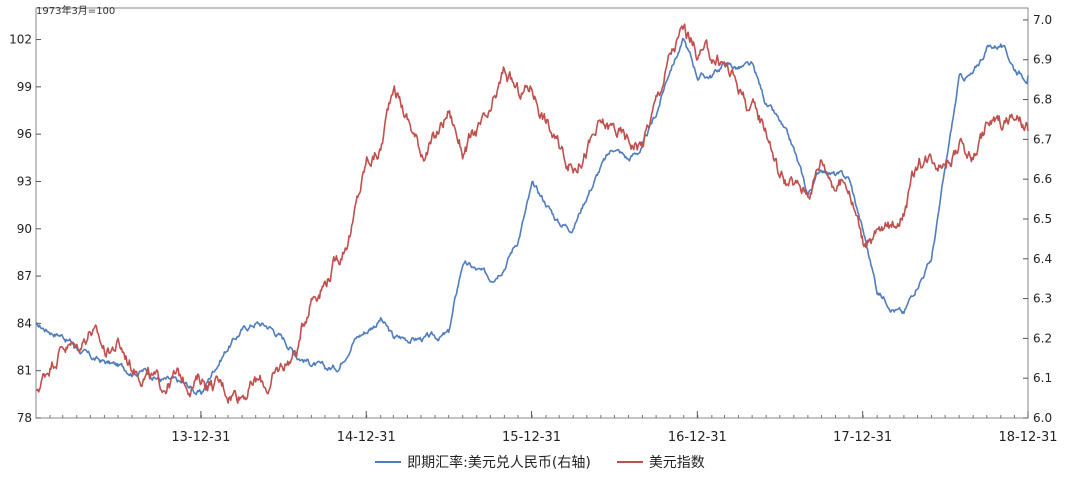 The width and height of the screenshot is (1080, 480). I want to click on left-tick-label: 96, so click(24, 134).